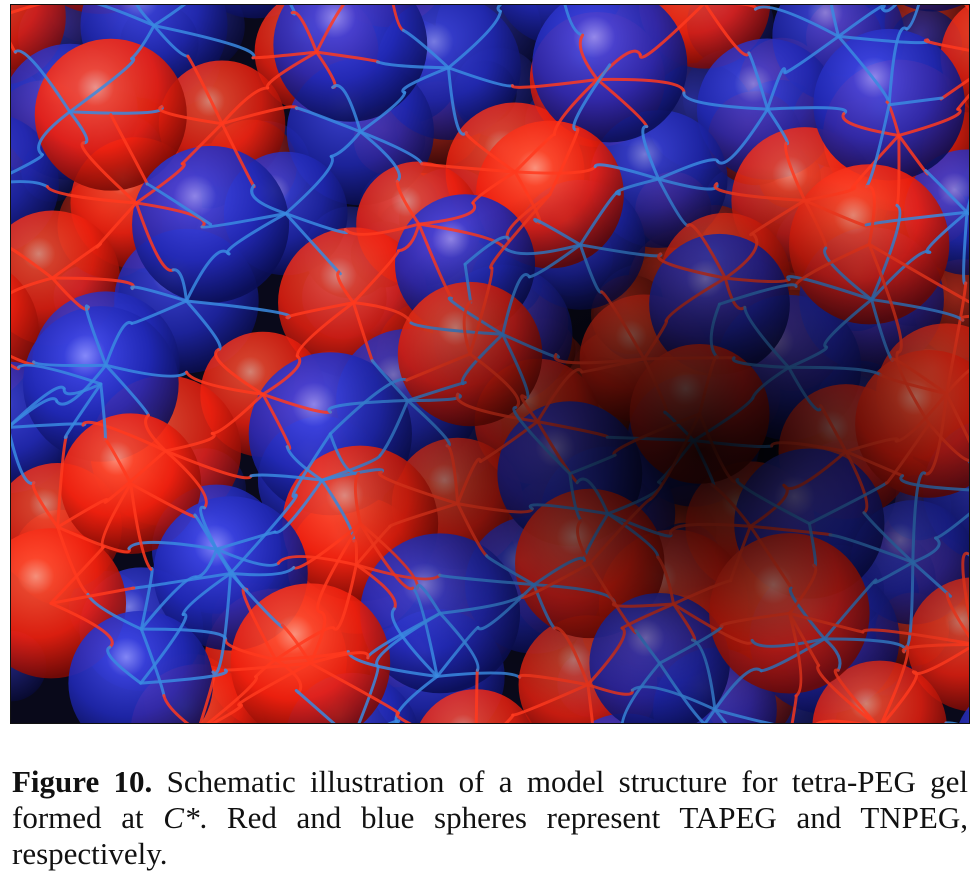  I want to click on caption-symbol: C*, so click(181, 817).